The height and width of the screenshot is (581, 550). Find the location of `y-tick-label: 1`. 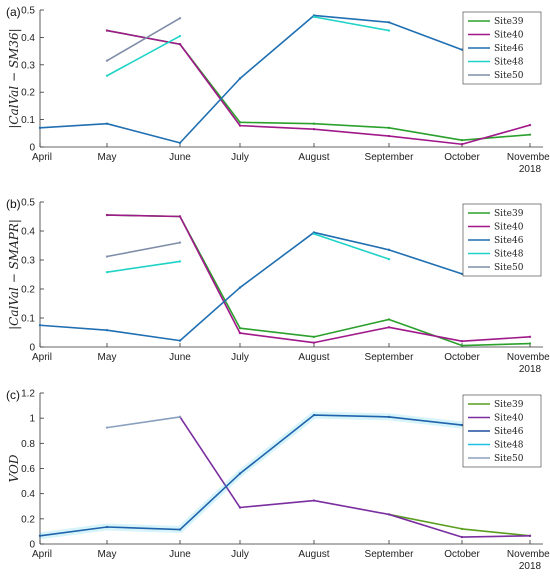

y-tick-label: 1 is located at coordinates (32, 419).